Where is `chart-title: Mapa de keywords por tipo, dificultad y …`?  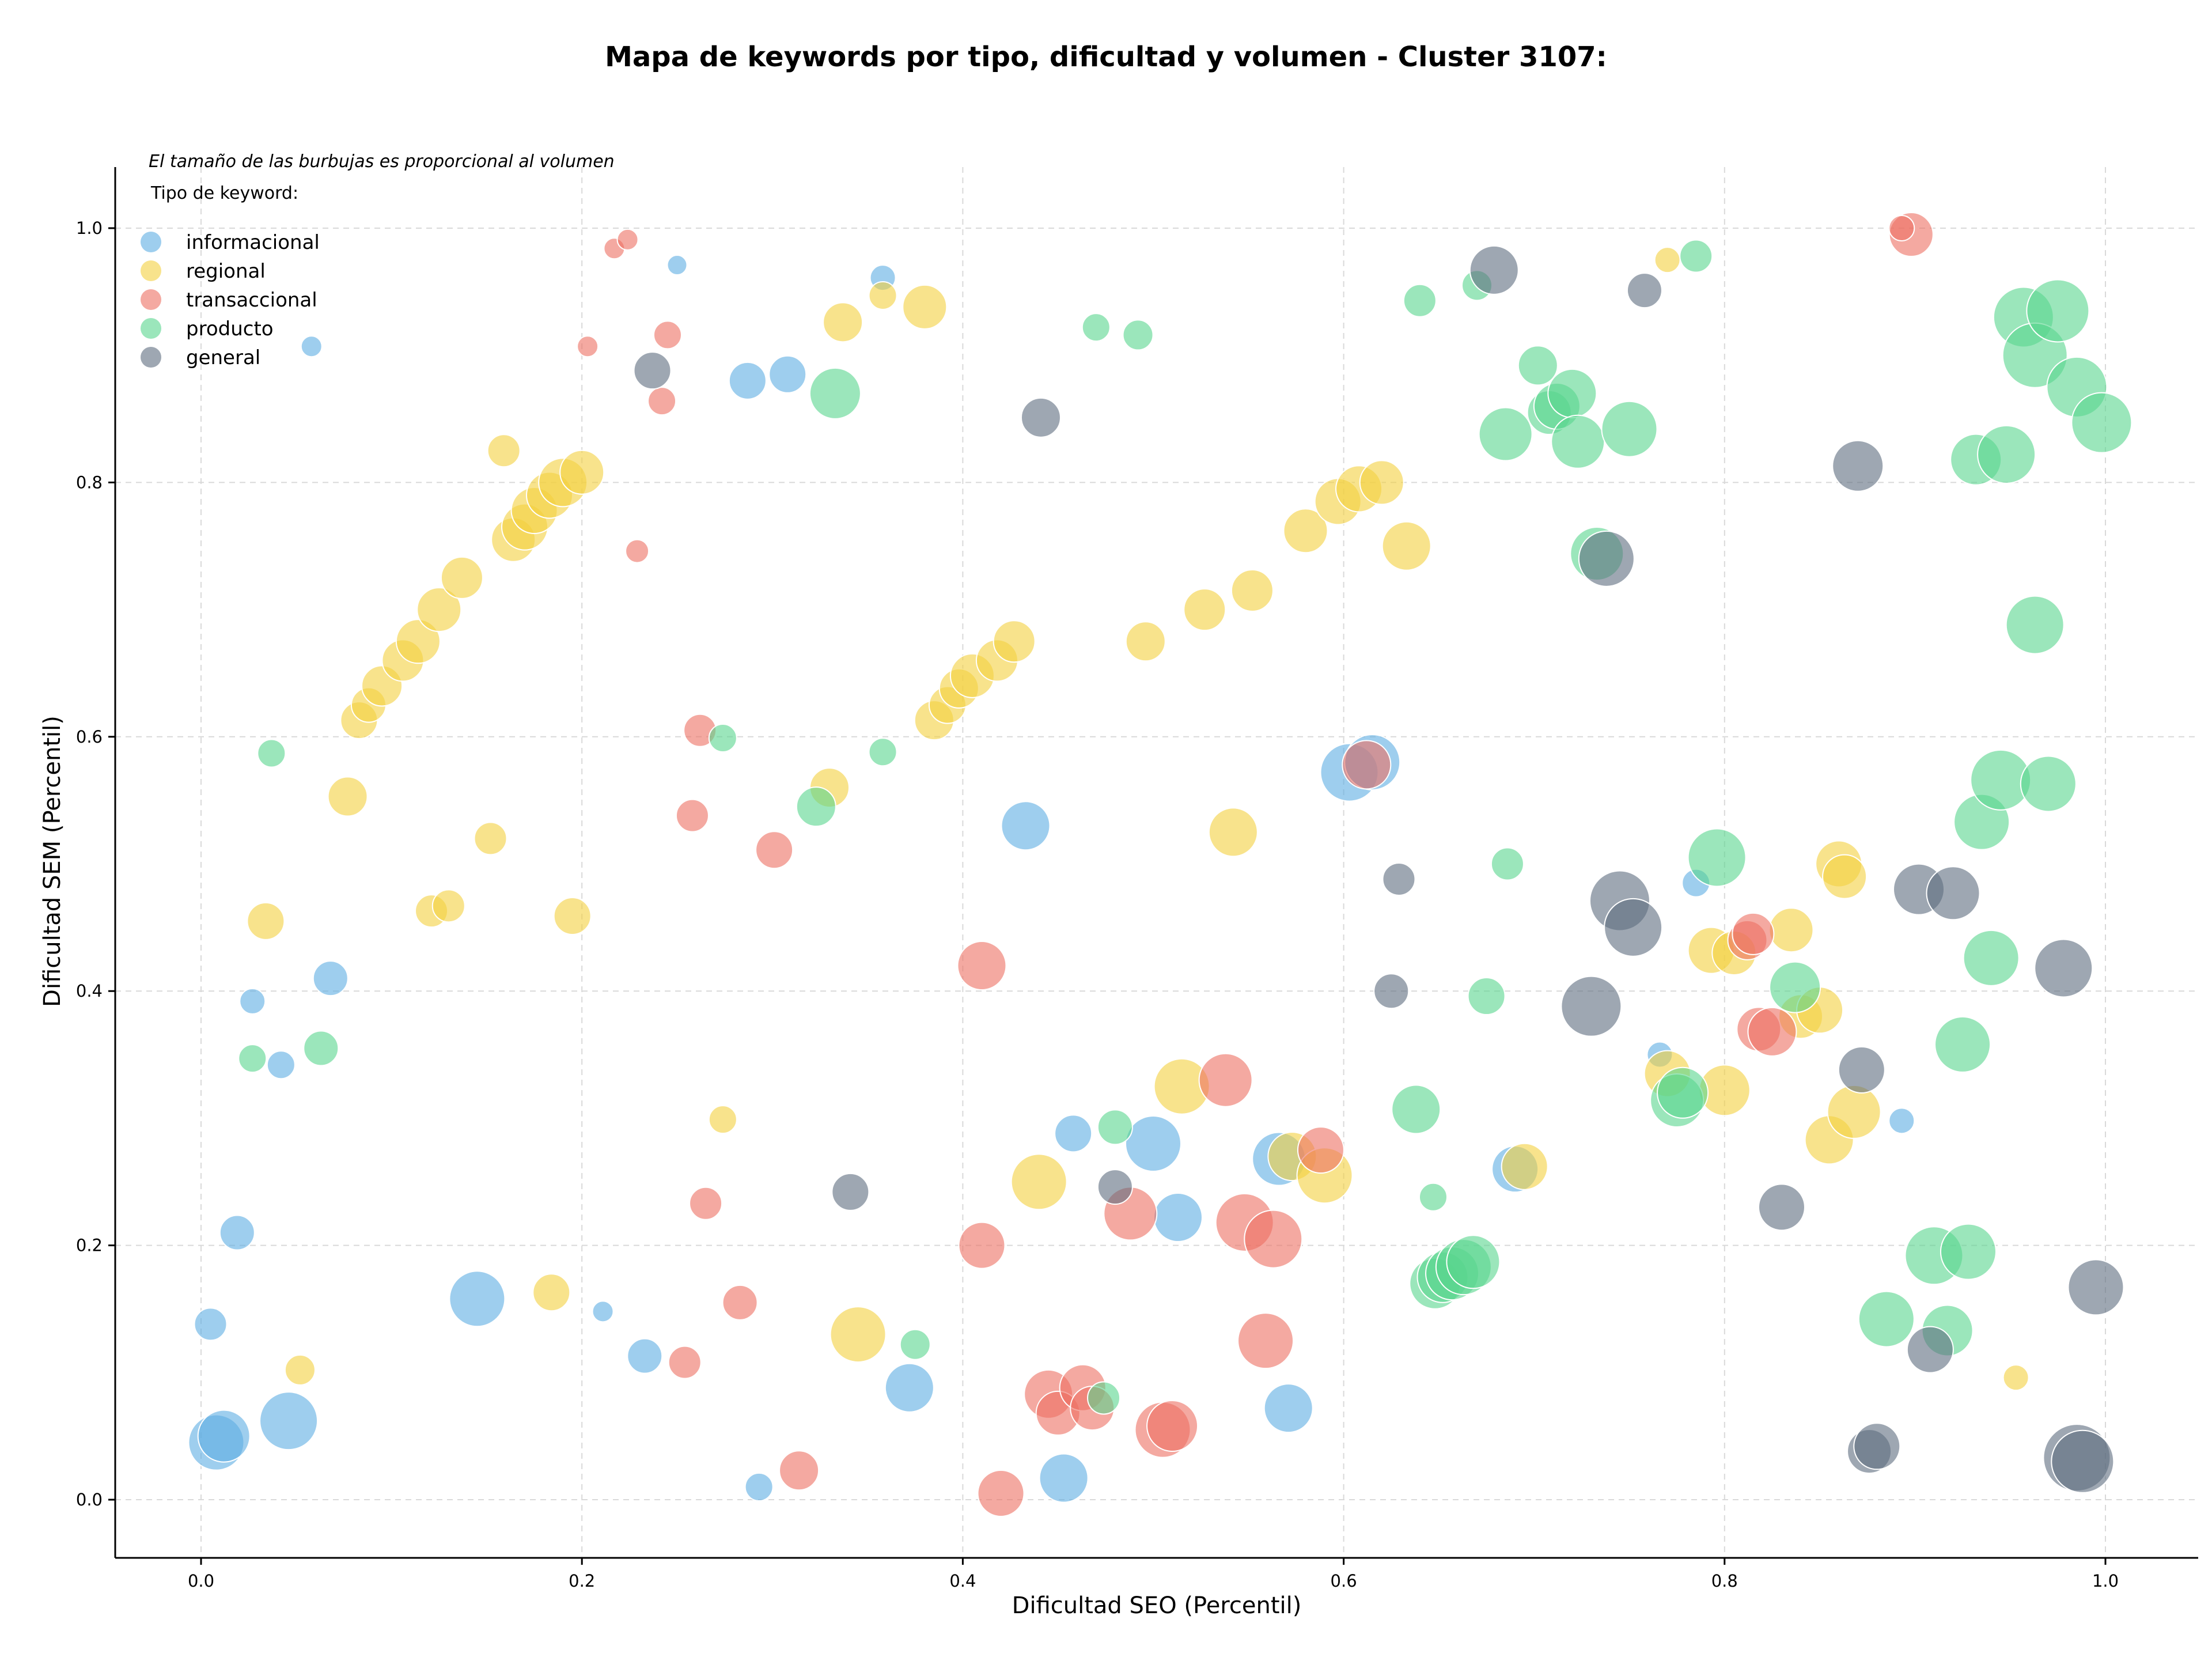
chart-title: Mapa de keywords por tipo, dificultad y … is located at coordinates (1106, 57).